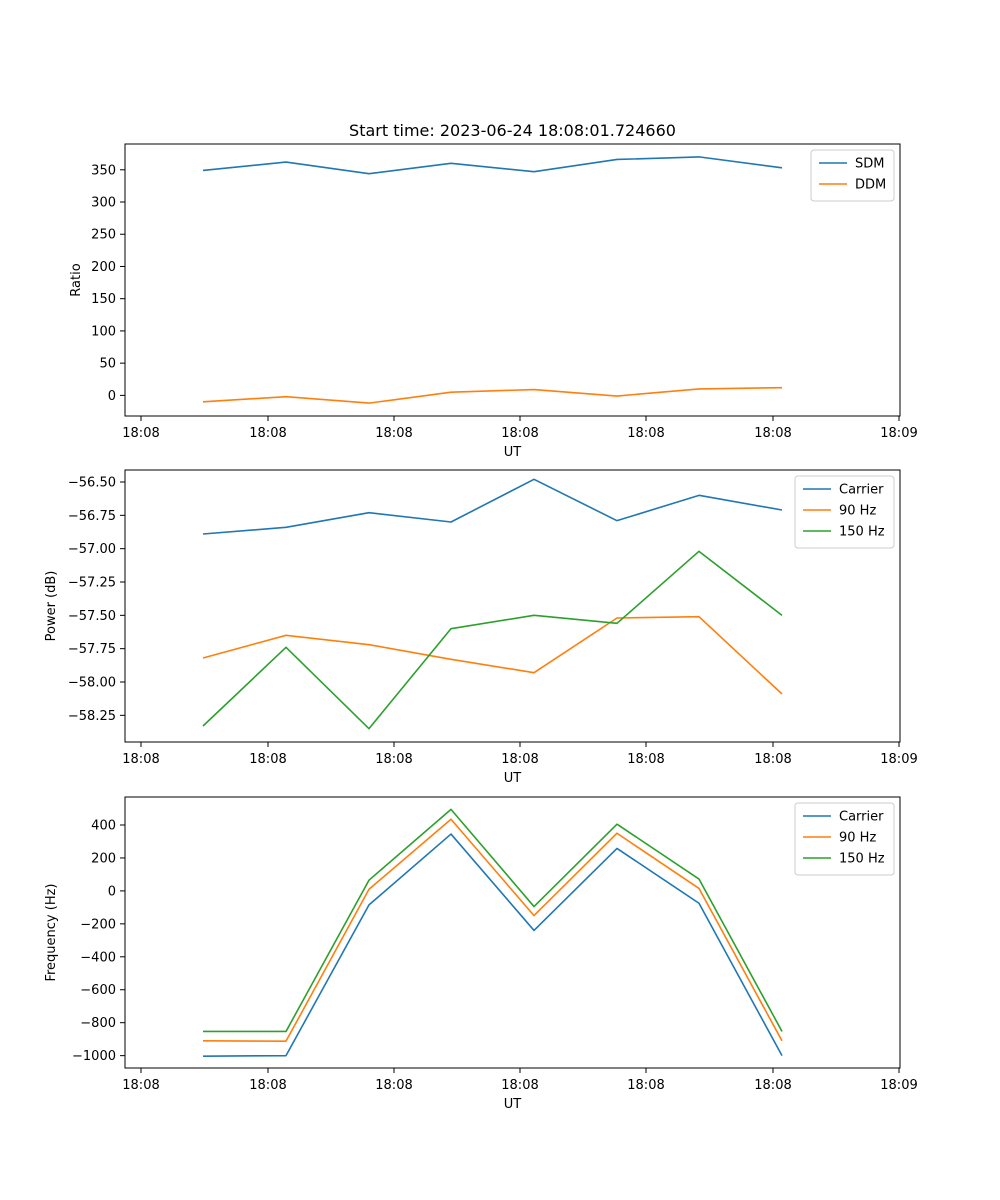  I want to click on y-tick-label: −58.00, so click(92, 683).